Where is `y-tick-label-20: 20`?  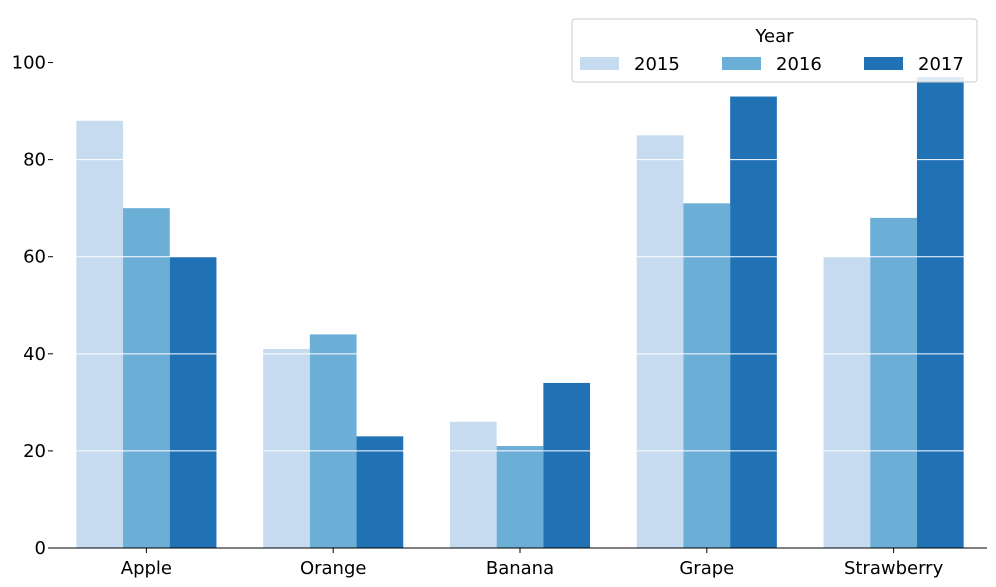 y-tick-label-20: 20 is located at coordinates (34, 451).